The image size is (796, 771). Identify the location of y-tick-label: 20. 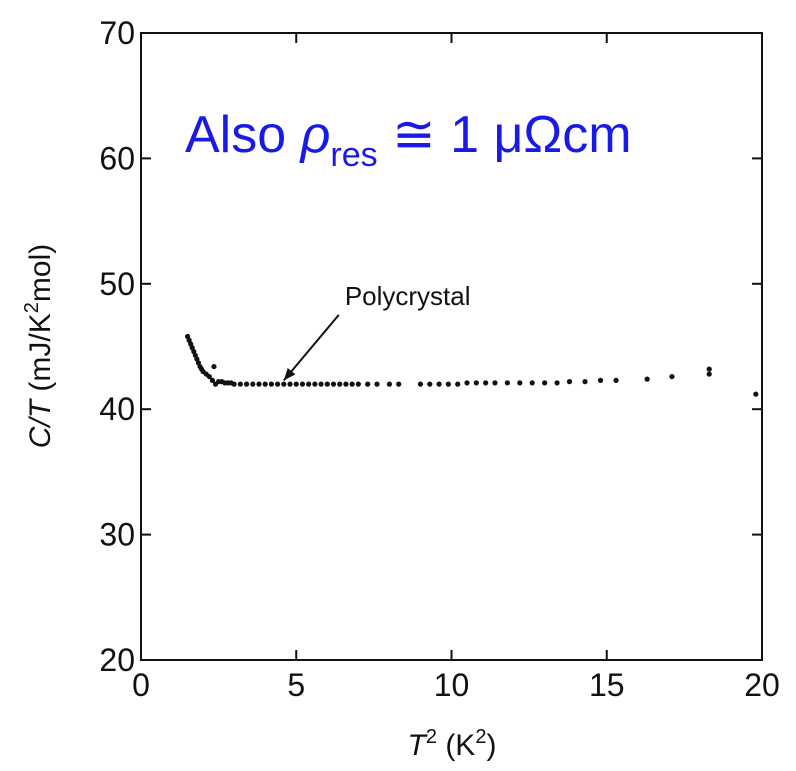
(117, 660).